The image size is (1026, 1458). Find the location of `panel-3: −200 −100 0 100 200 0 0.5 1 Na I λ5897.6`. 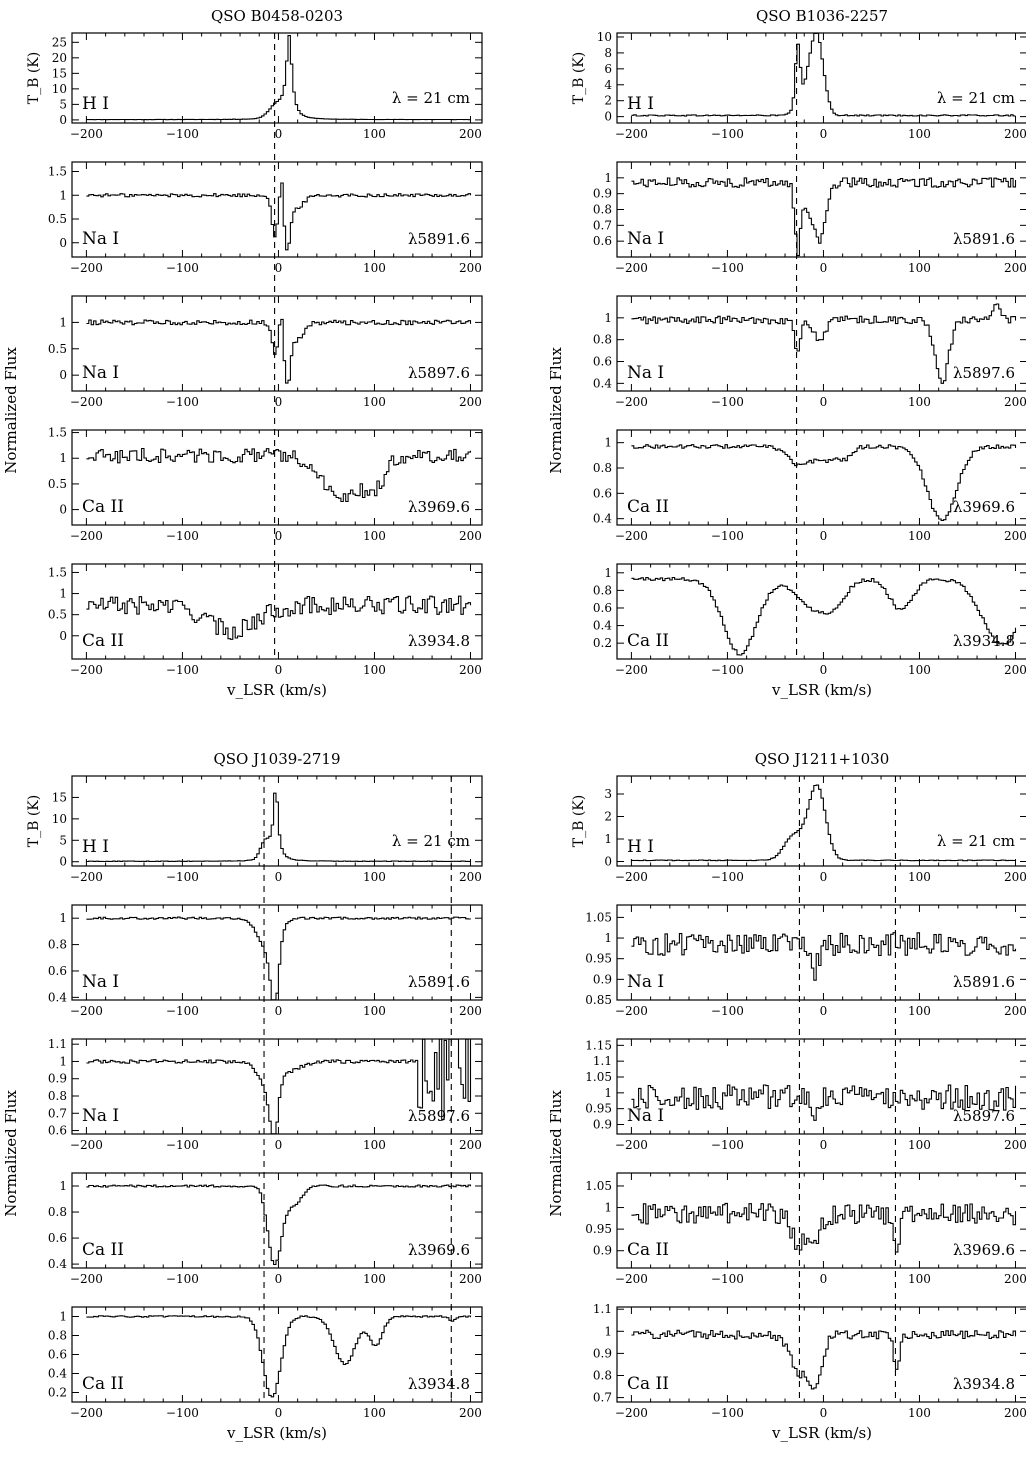

panel-3: −200 −100 0 100 200 0 0.5 1 Na I λ5897.6 is located at coordinates (265, 352).